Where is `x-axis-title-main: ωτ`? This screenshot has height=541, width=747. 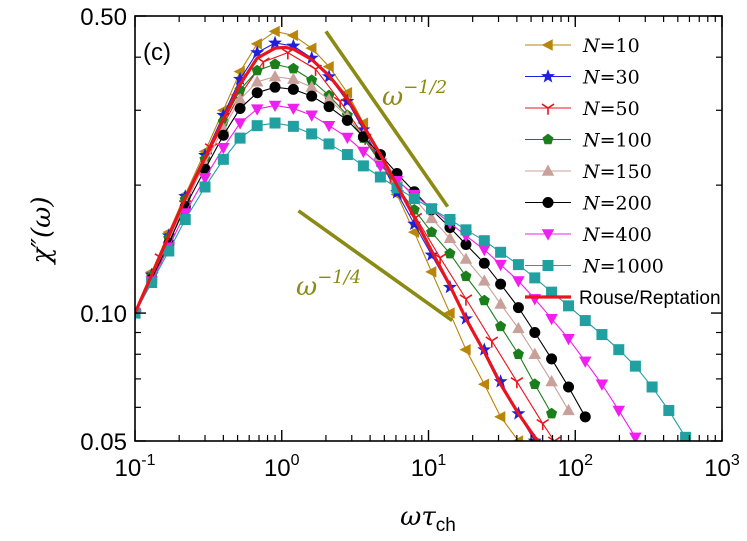 x-axis-title-main: ωτ is located at coordinates (418, 517).